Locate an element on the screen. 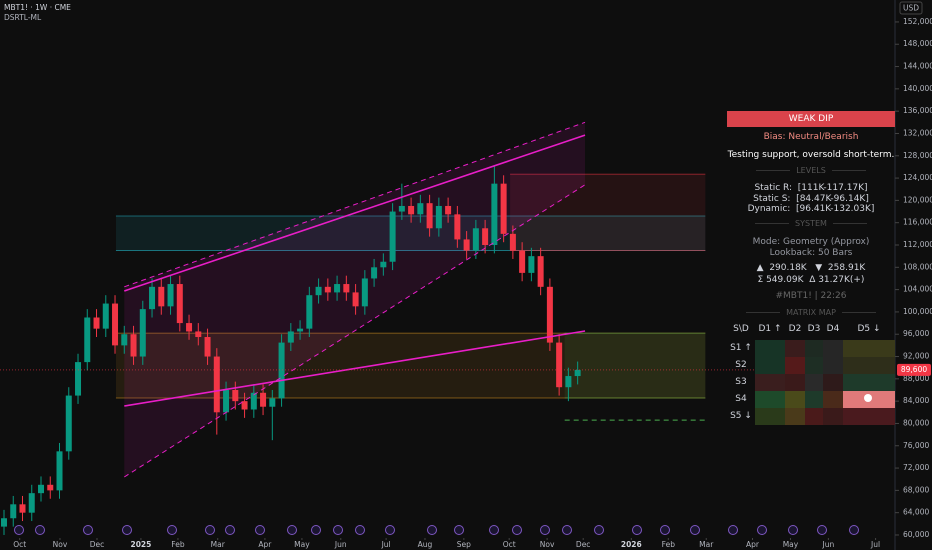 The height and width of the screenshot is (550, 932). y-tick-label: 116,000 is located at coordinates (917, 222).